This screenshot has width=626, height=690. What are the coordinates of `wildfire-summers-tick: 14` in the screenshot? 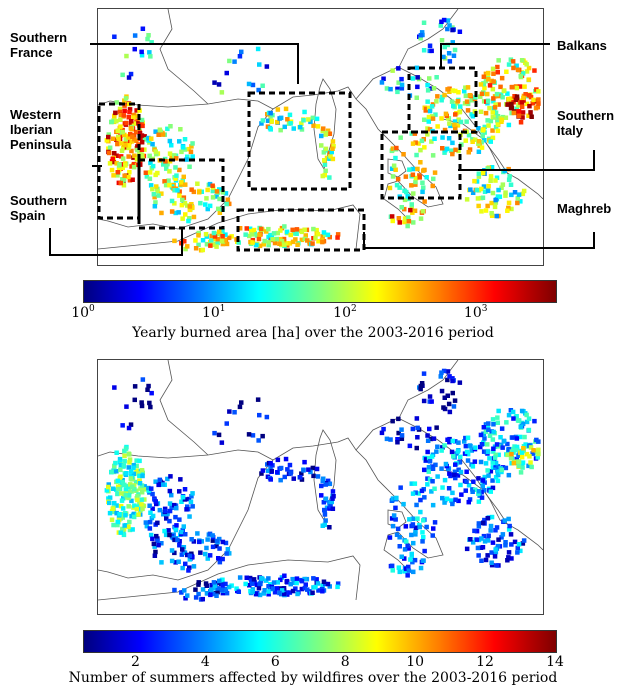 It's located at (555, 662).